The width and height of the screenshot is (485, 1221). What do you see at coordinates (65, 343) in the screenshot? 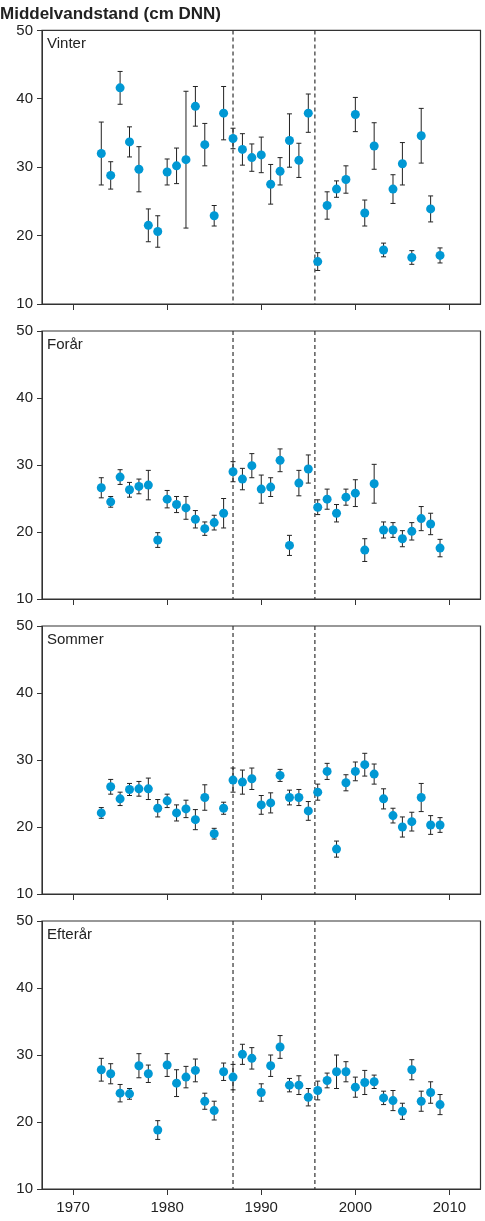
I see `annotation: Forår` at bounding box center [65, 343].